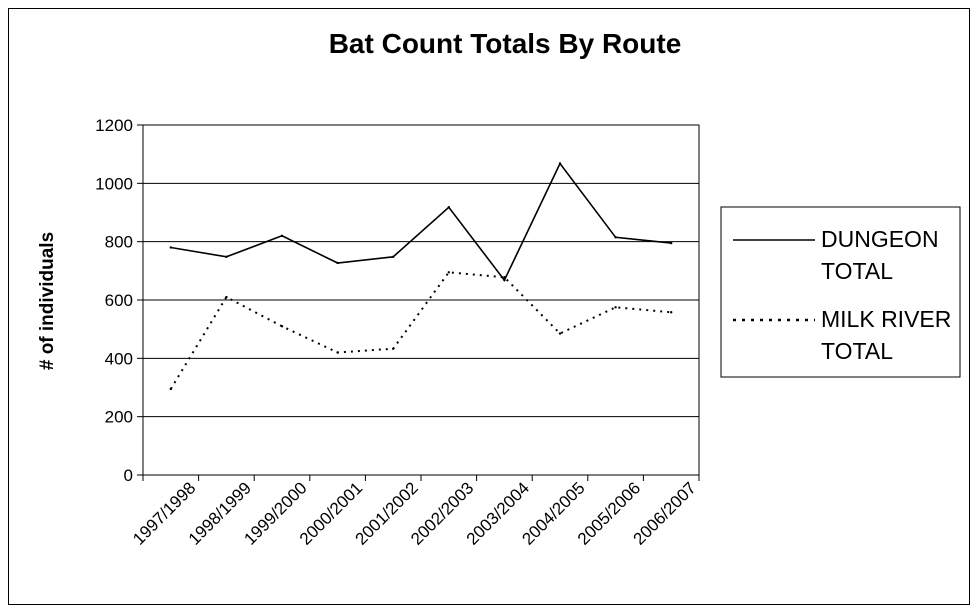 This screenshot has width=979, height=613. I want to click on legend-label-2: MILK RIVER, so click(886, 319).